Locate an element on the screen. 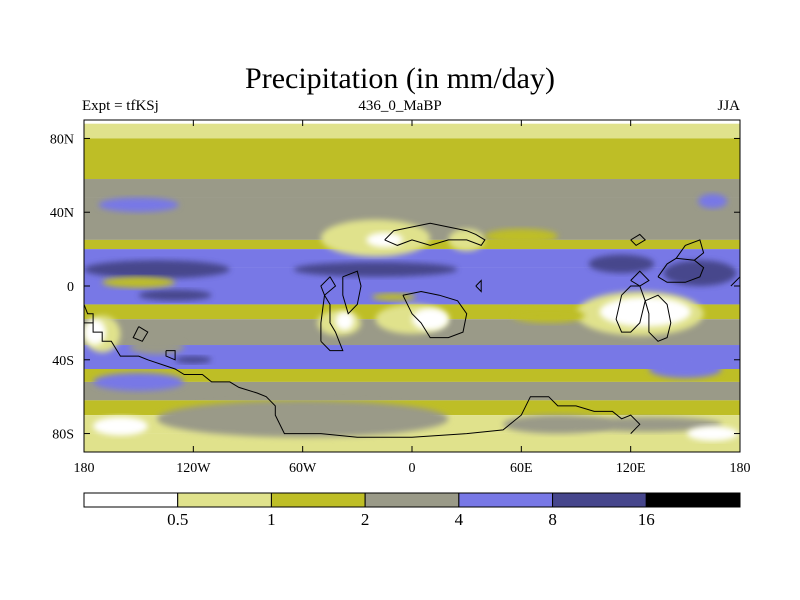 The height and width of the screenshot is (600, 800). y-tick-label-2: 0 is located at coordinates (70, 287).